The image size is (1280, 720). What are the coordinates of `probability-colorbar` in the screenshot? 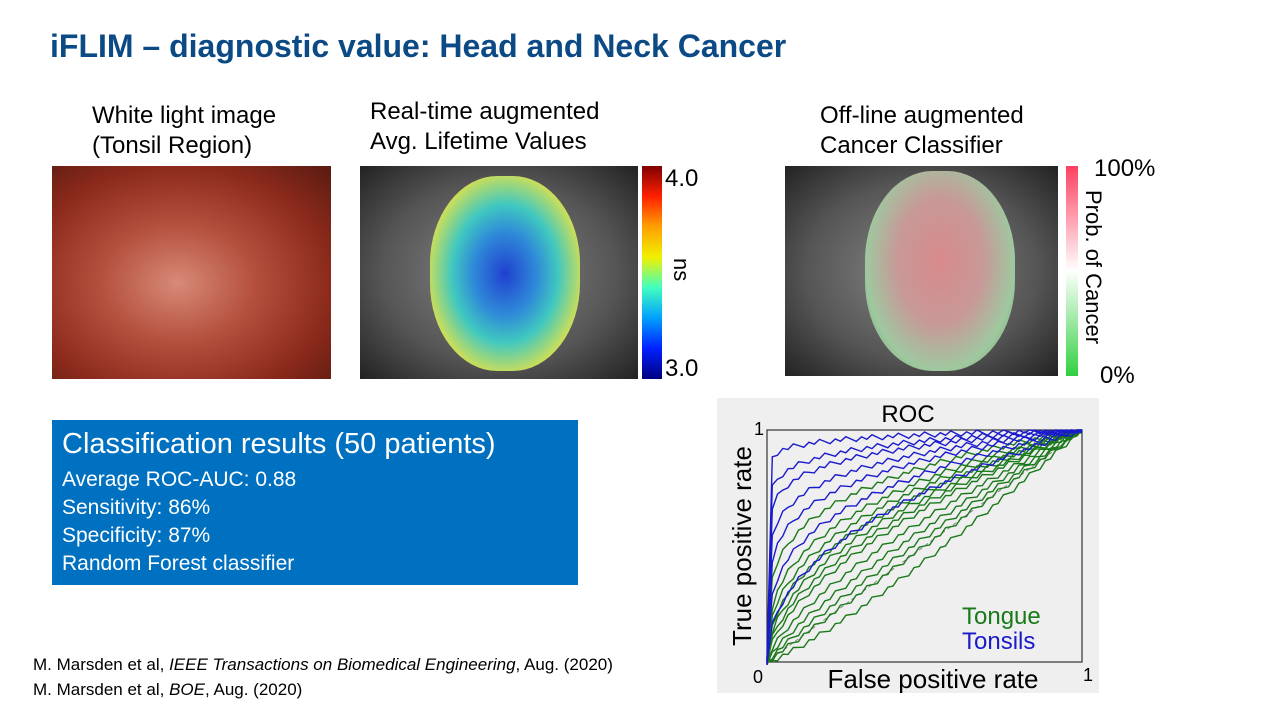 It's located at (1072, 271).